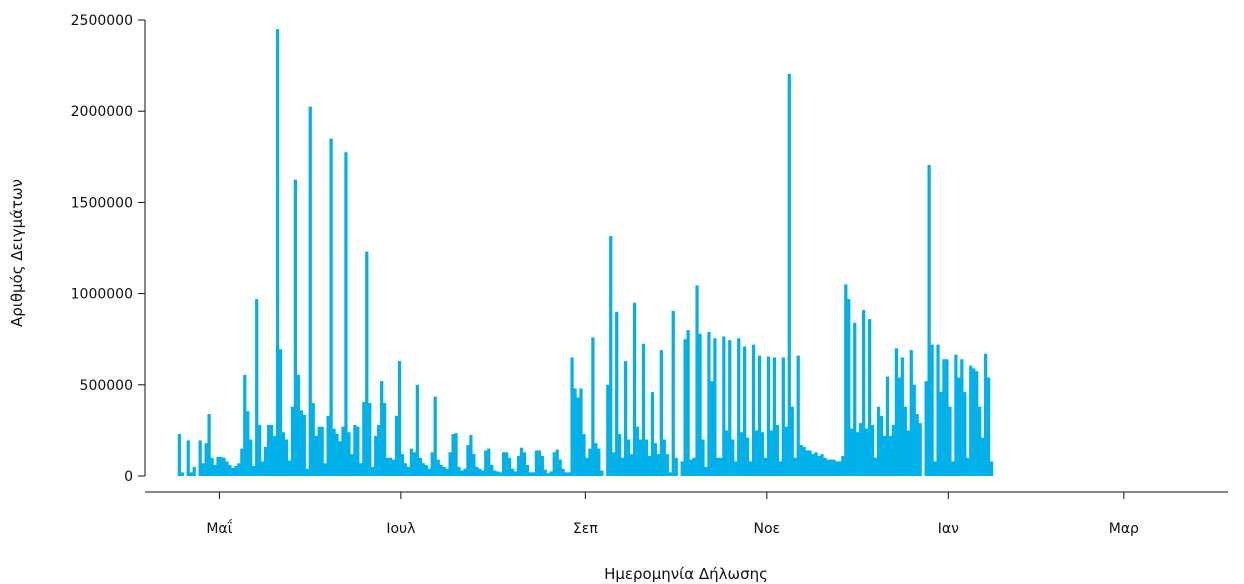  Describe the element at coordinates (767, 529) in the screenshot. I see `x-tick-label: Νοε` at that location.